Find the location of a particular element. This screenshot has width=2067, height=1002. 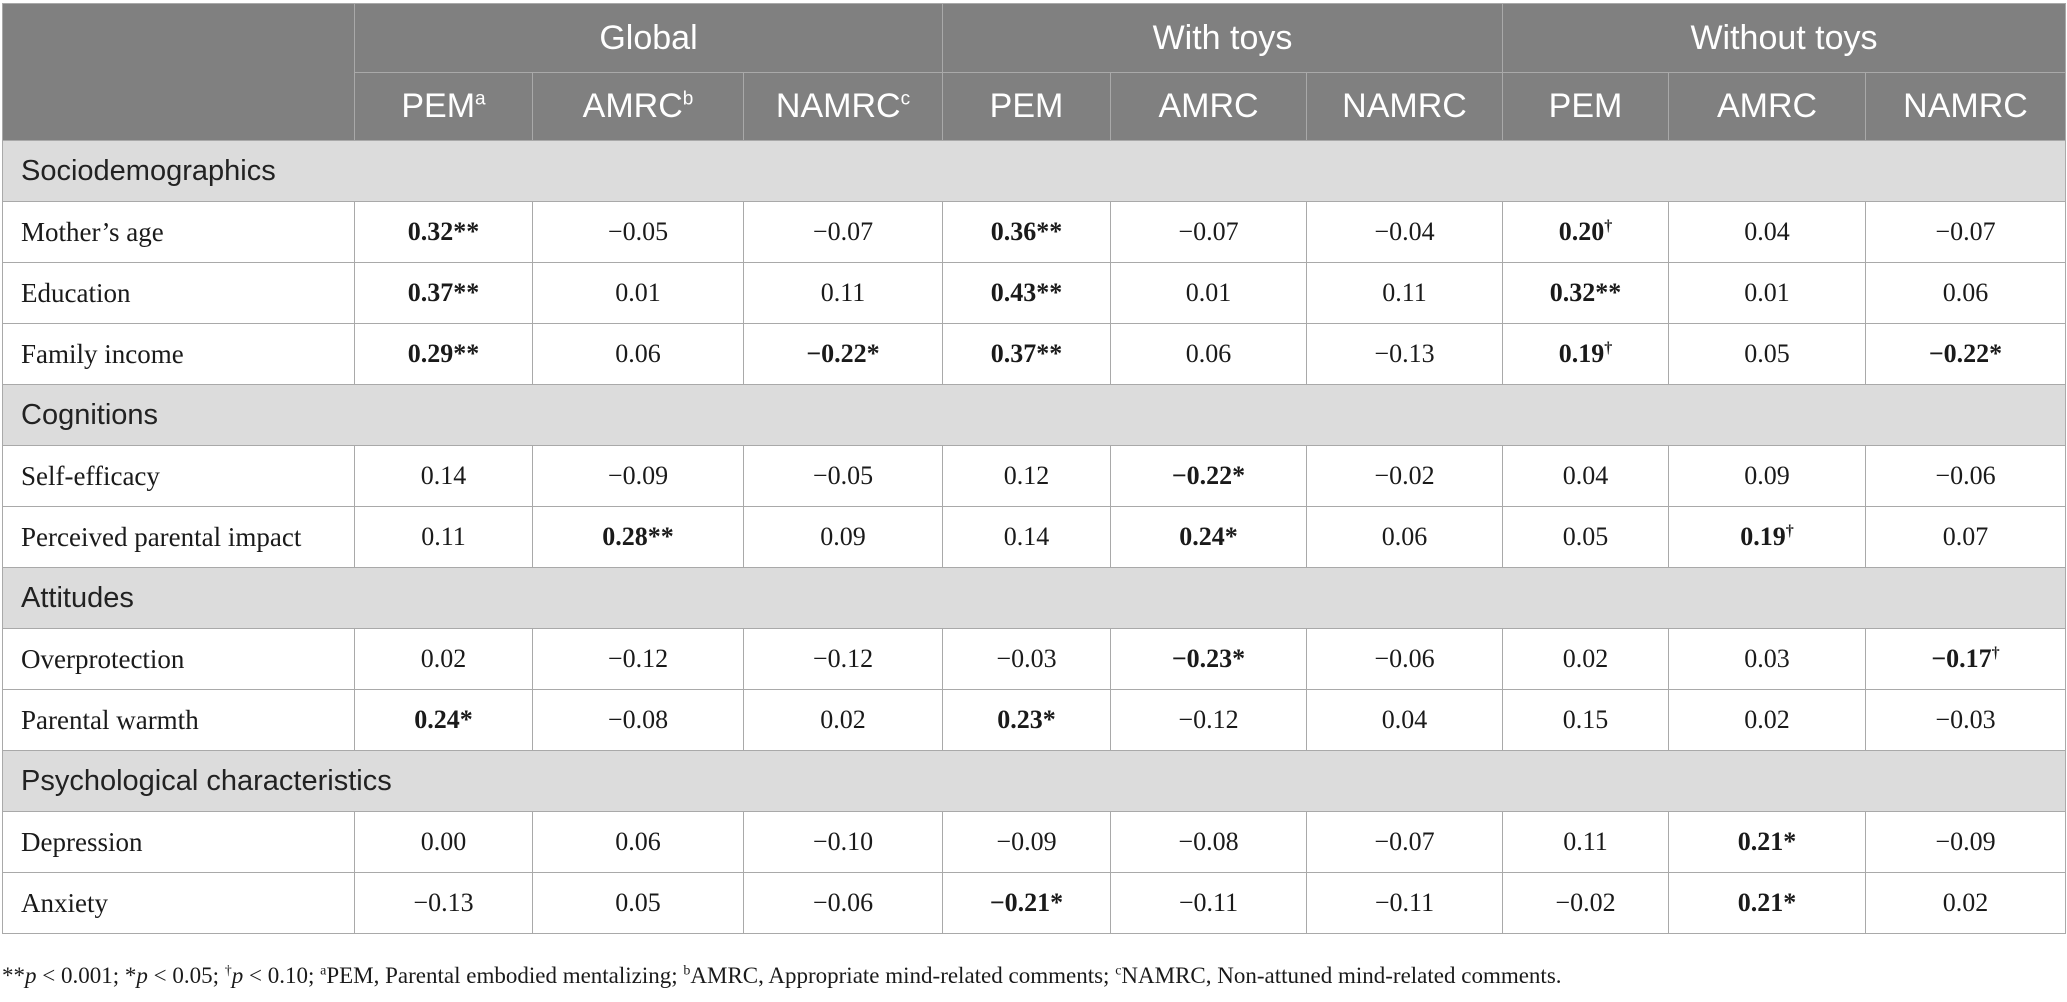

table-cell: −0.02 is located at coordinates (1404, 476).